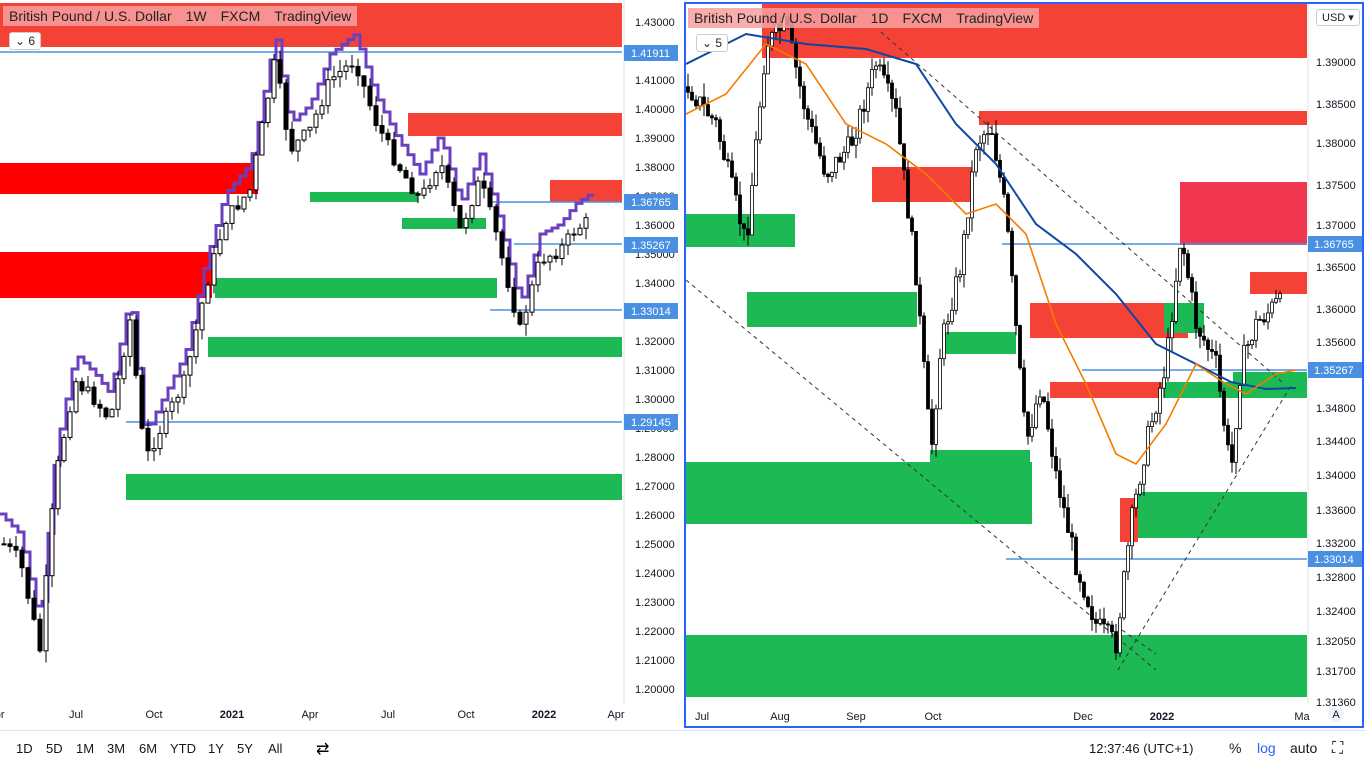  What do you see at coordinates (196, 16) in the screenshot?
I see `legend-interval: 1W` at bounding box center [196, 16].